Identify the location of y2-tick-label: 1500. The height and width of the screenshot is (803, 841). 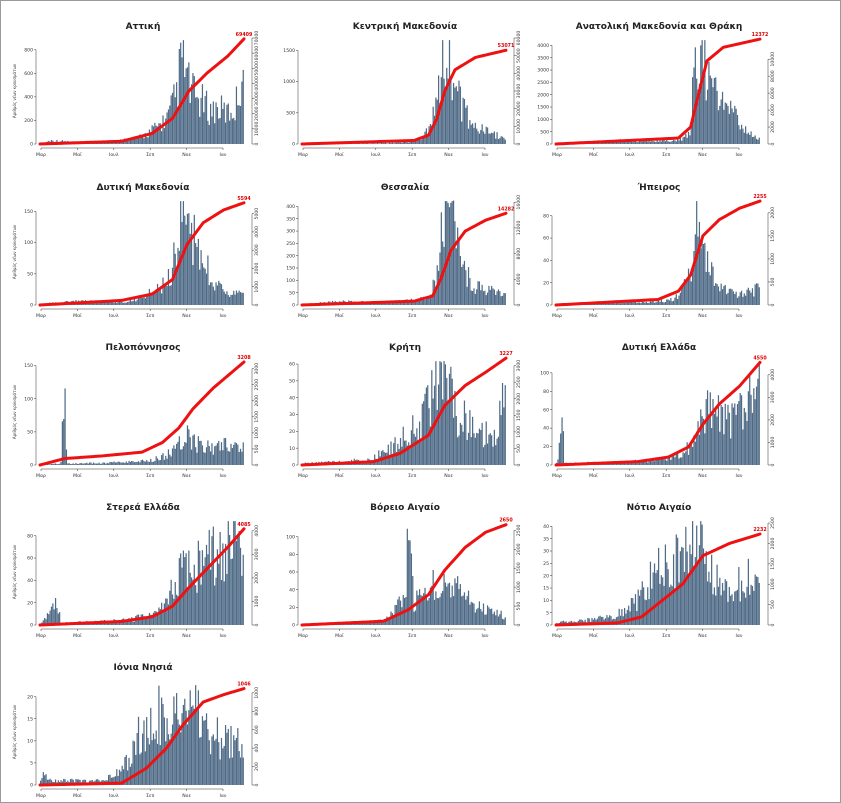
(773, 236).